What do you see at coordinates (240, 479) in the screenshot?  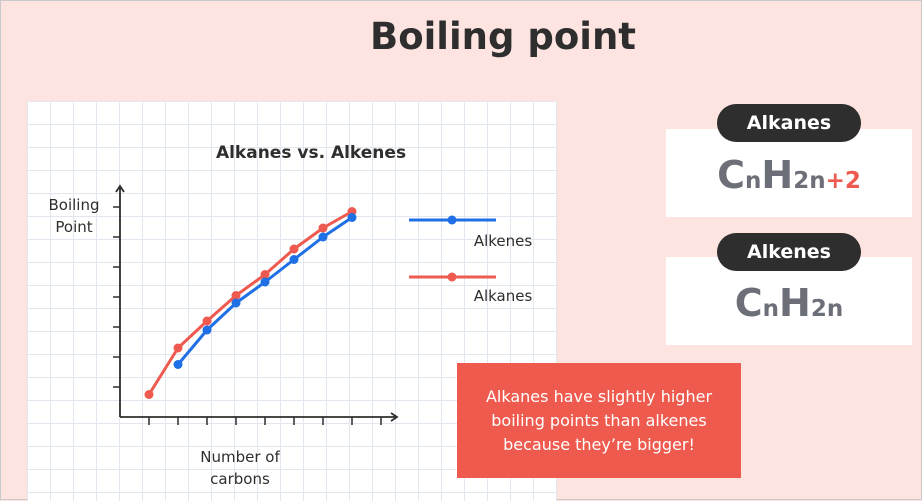 I see `x-axis-label-line2: carbons` at bounding box center [240, 479].